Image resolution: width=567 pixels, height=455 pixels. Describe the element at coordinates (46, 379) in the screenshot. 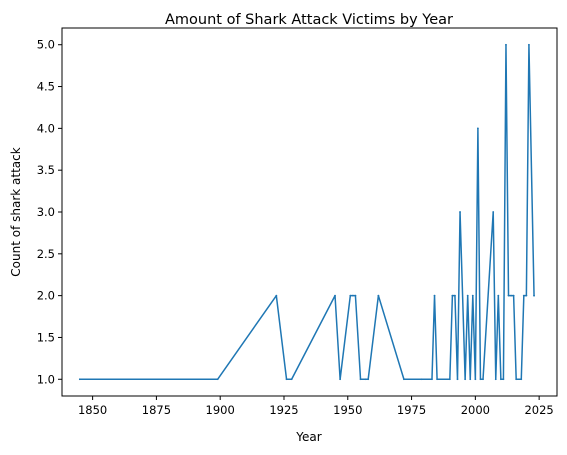

I see `y-tick-label: 1.0` at that location.